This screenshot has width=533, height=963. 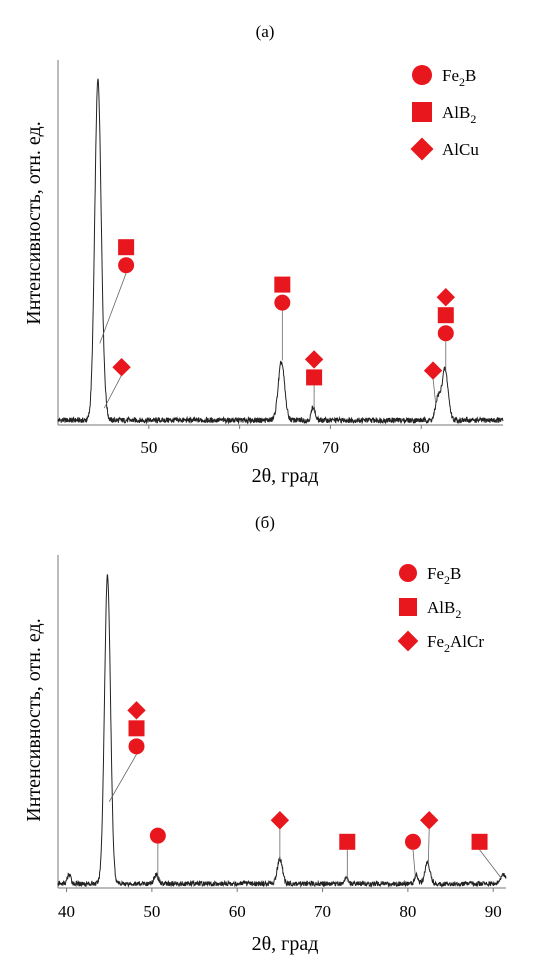 I want to click on panel-a-xlabel: 2θ, град, so click(x=285, y=476).